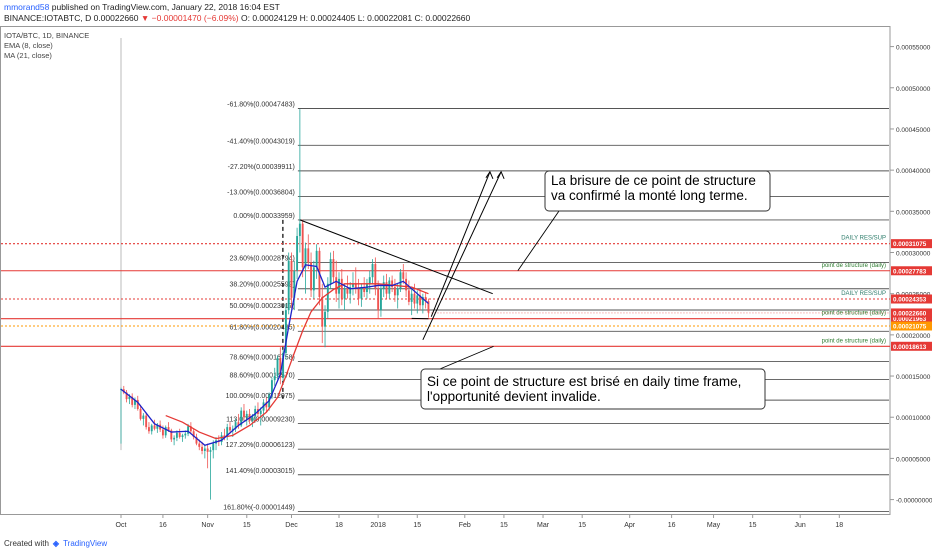 The height and width of the screenshot is (550, 932). What do you see at coordinates (28, 45) in the screenshot?
I see `legend-ema: EMA (8, close)` at bounding box center [28, 45].